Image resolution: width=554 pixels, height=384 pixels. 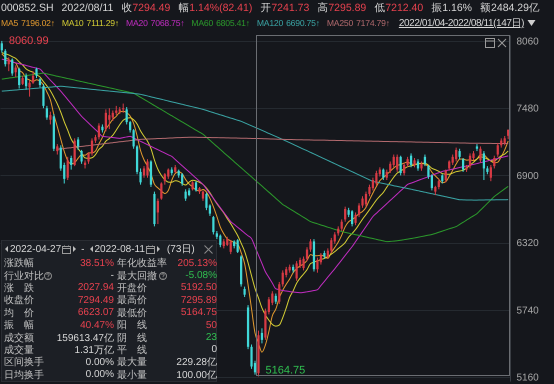 What do you see at coordinates (340, 23) in the screenshot?
I see `text: MA250` at bounding box center [340, 23].